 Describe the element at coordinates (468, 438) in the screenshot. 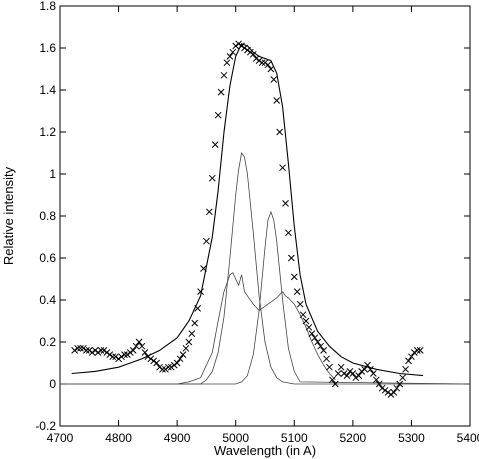

I see `x-tick-label: 5400` at that location.